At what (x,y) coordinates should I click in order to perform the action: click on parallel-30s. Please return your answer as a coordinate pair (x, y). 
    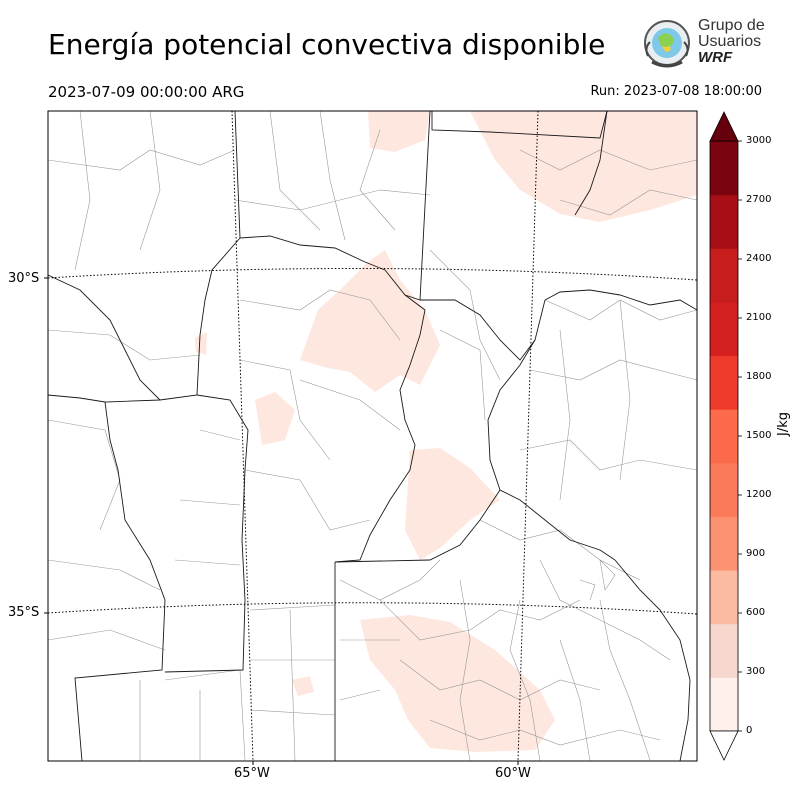
    Looking at the image, I should click on (372, 274).